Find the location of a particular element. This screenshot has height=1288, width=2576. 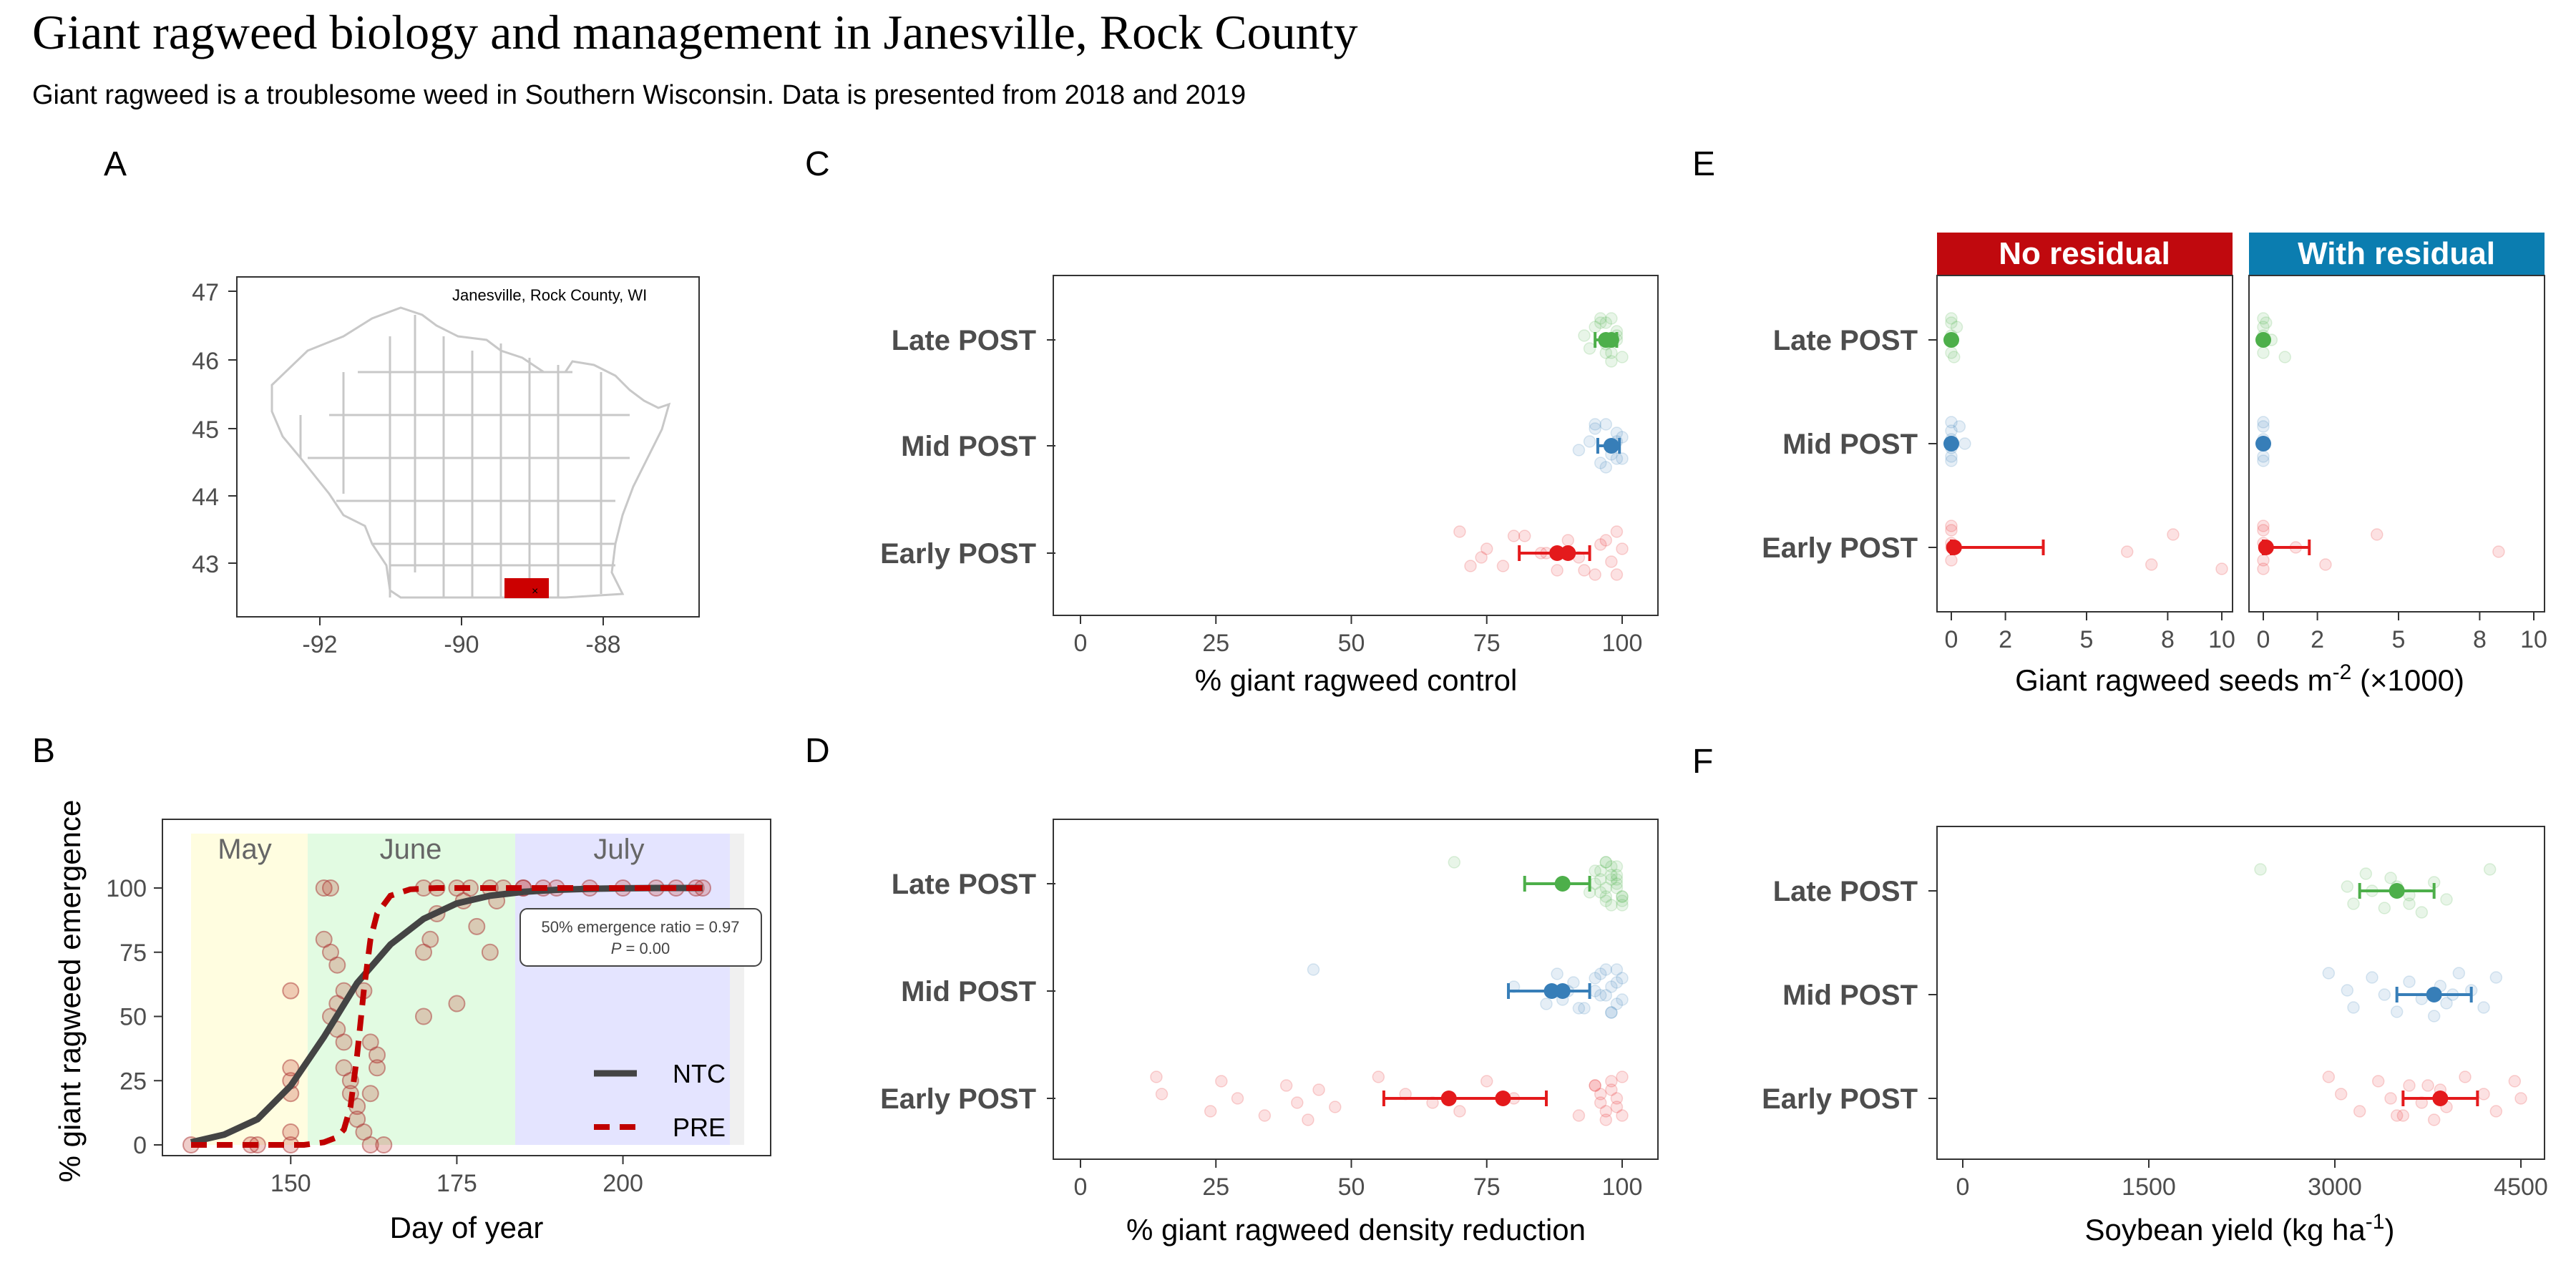

timing-label: Late POST is located at coordinates (964, 884).